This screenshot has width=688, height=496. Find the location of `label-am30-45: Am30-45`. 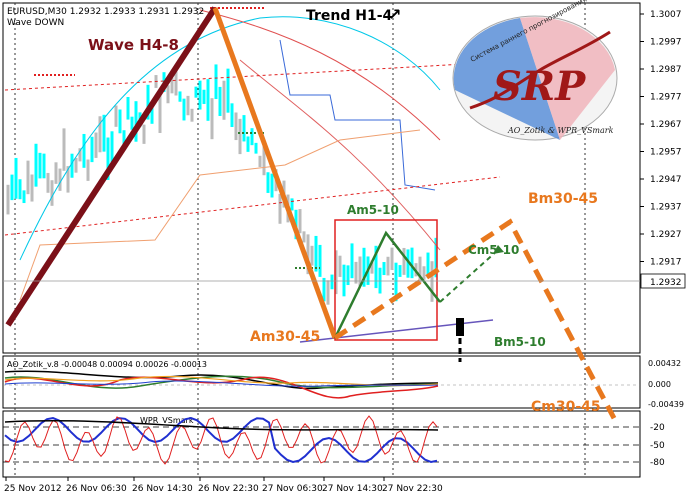

label-am30-45: Am30-45 is located at coordinates (285, 337).